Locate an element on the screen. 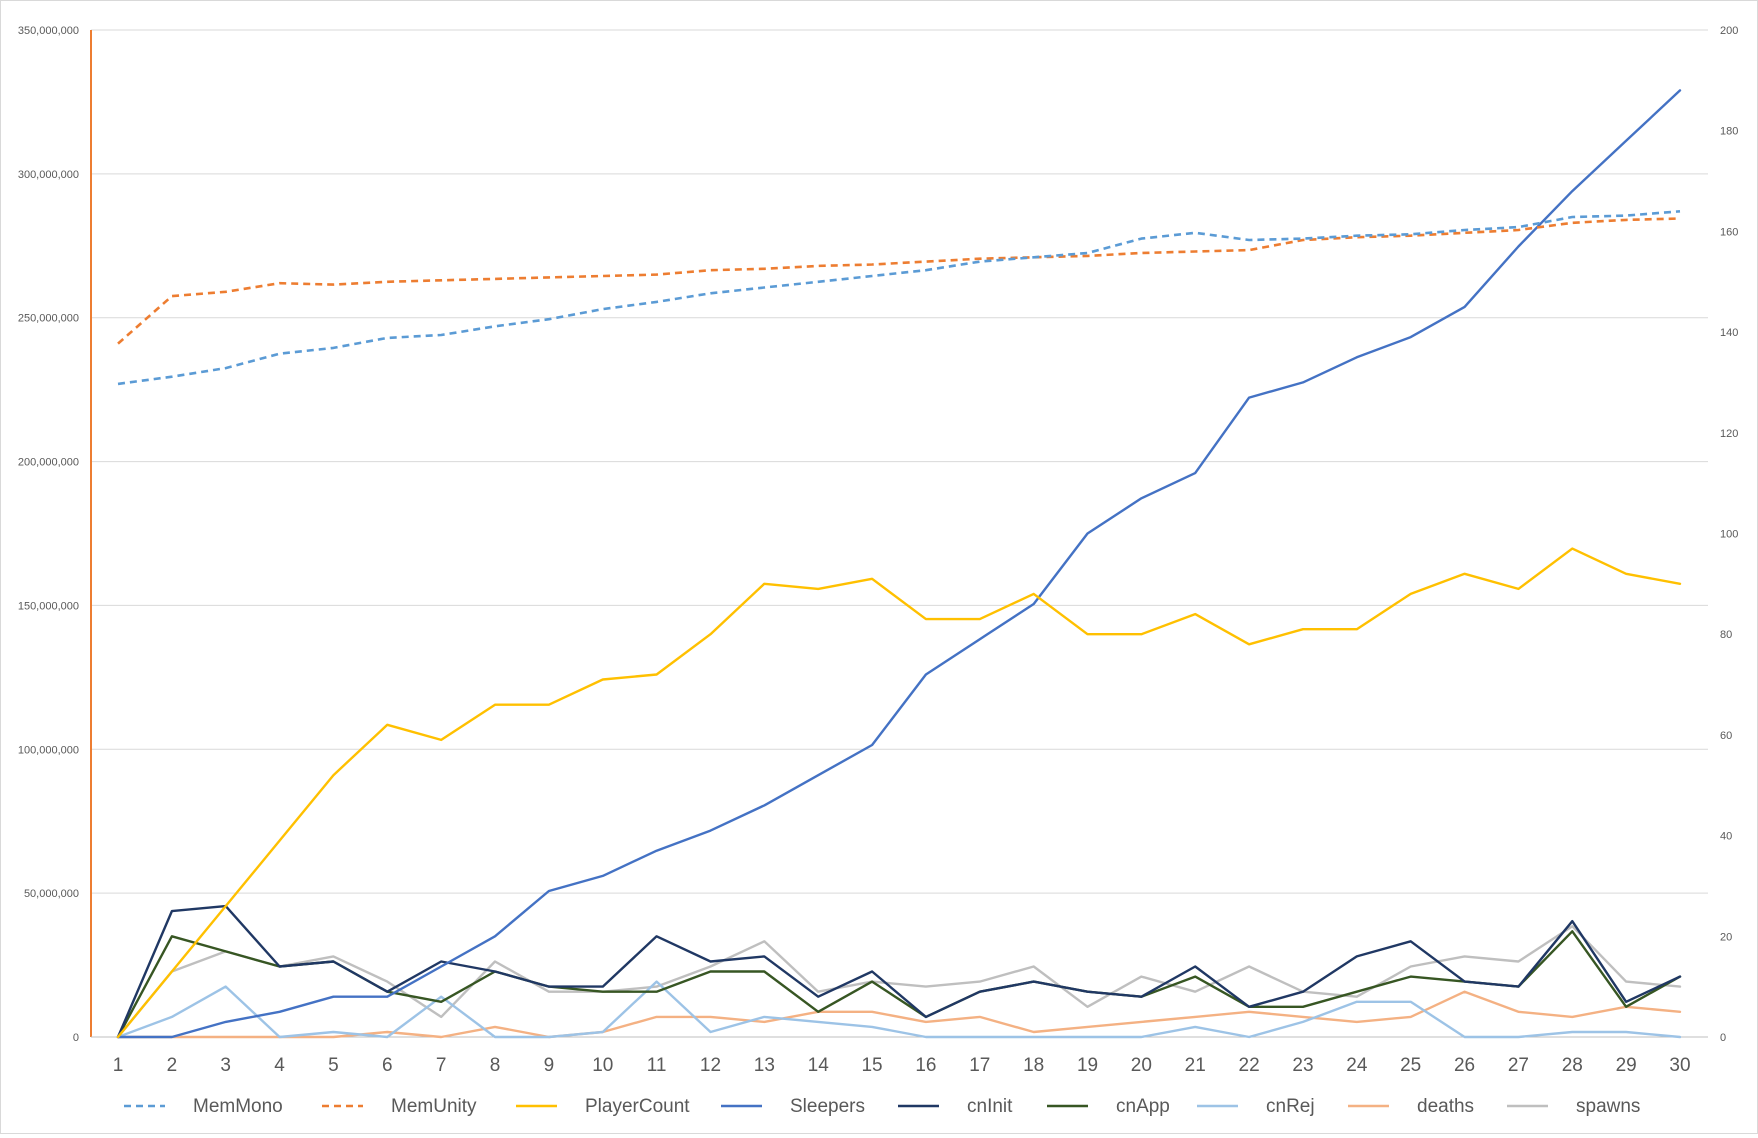 The image size is (1758, 1138). x-tick-label: 10 is located at coordinates (602, 1065).